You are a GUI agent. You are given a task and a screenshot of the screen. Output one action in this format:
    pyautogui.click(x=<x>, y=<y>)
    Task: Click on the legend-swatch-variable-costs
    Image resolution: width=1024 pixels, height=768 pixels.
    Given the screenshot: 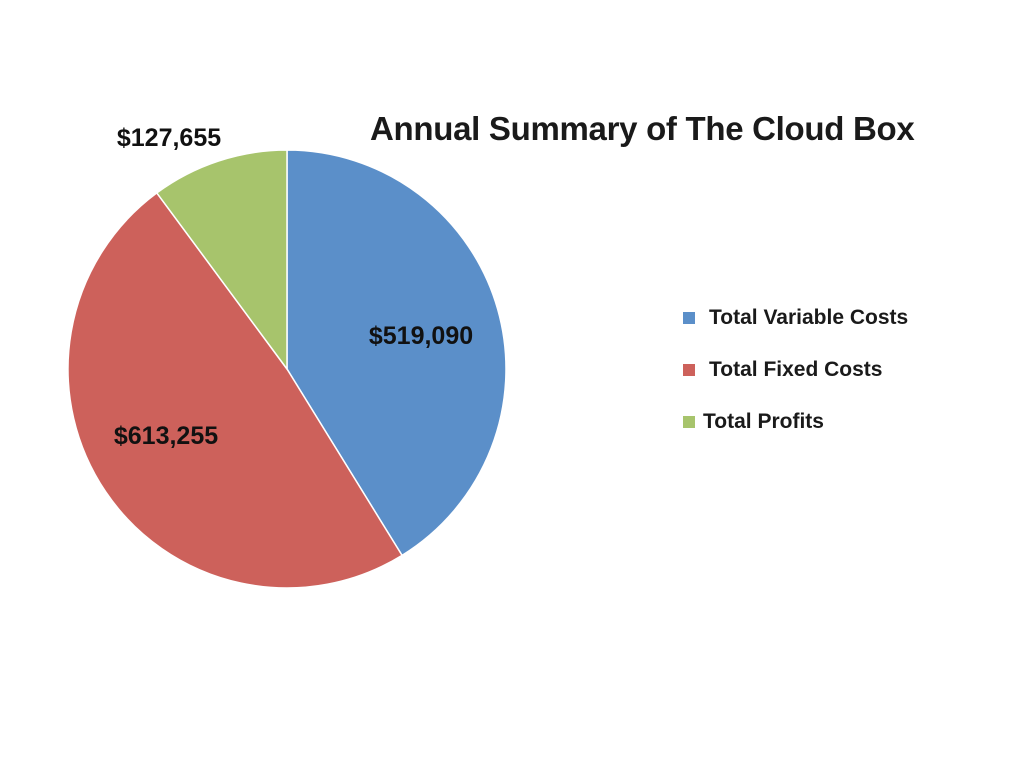 What is the action you would take?
    pyautogui.click(x=689, y=318)
    